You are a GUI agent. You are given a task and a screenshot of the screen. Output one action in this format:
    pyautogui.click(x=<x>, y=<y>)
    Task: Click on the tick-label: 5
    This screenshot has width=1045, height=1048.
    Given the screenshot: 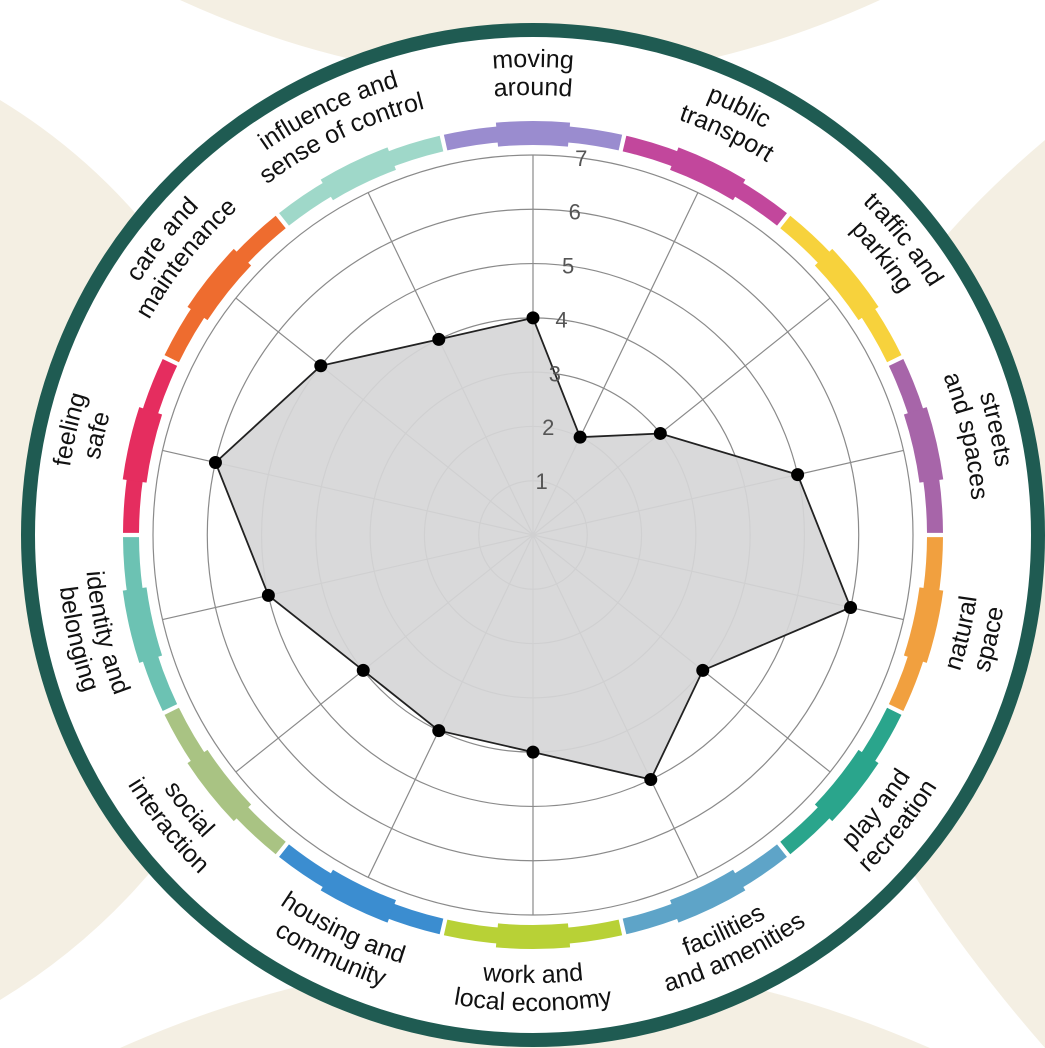 What is the action you would take?
    pyautogui.click(x=568, y=266)
    